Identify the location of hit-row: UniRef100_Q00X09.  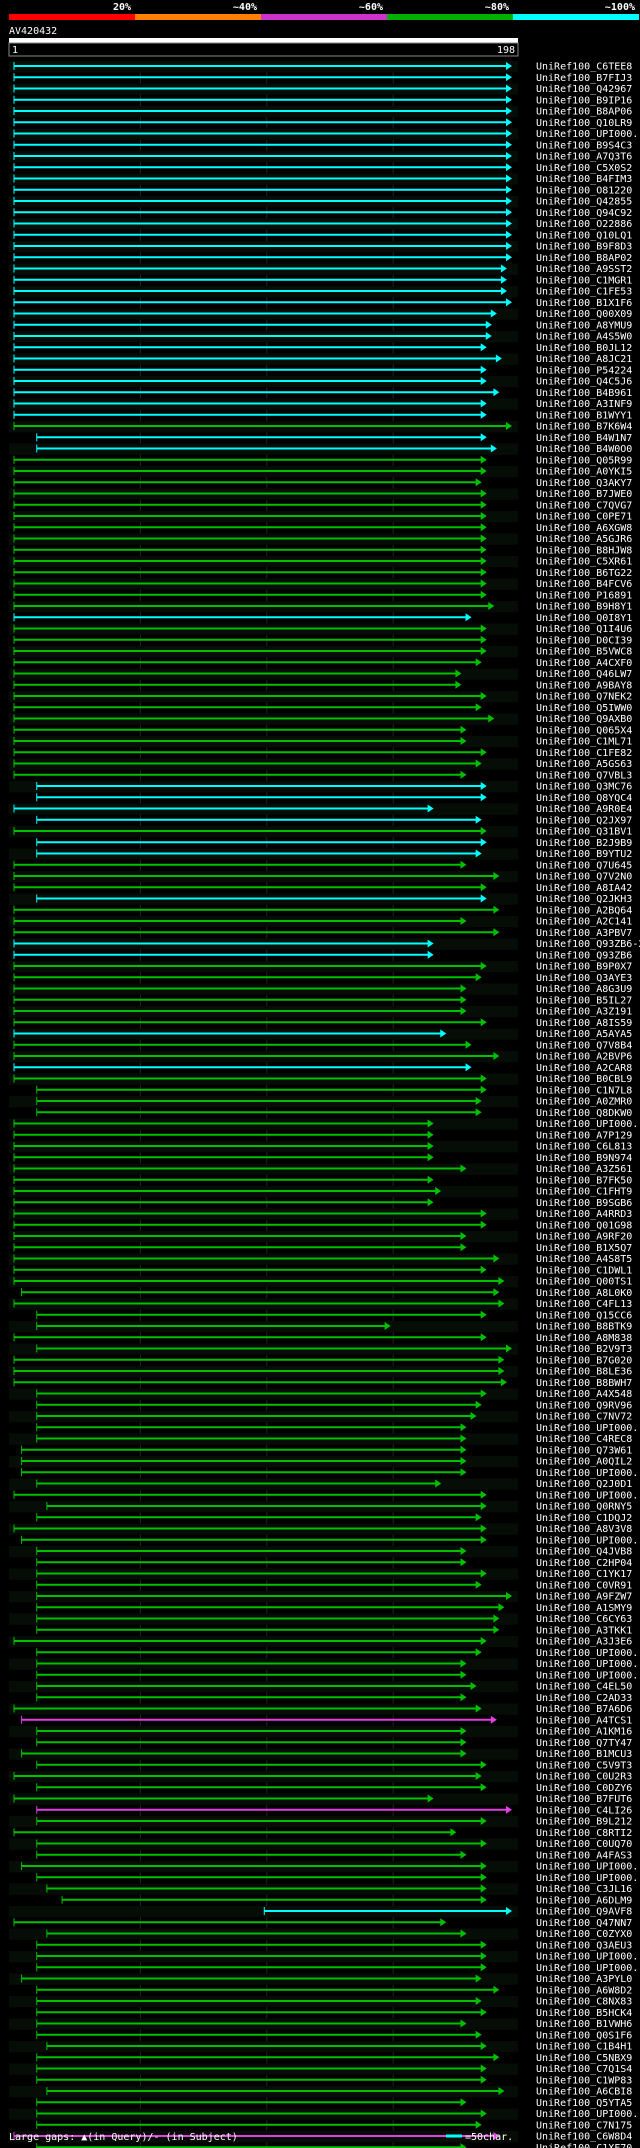
(320, 314).